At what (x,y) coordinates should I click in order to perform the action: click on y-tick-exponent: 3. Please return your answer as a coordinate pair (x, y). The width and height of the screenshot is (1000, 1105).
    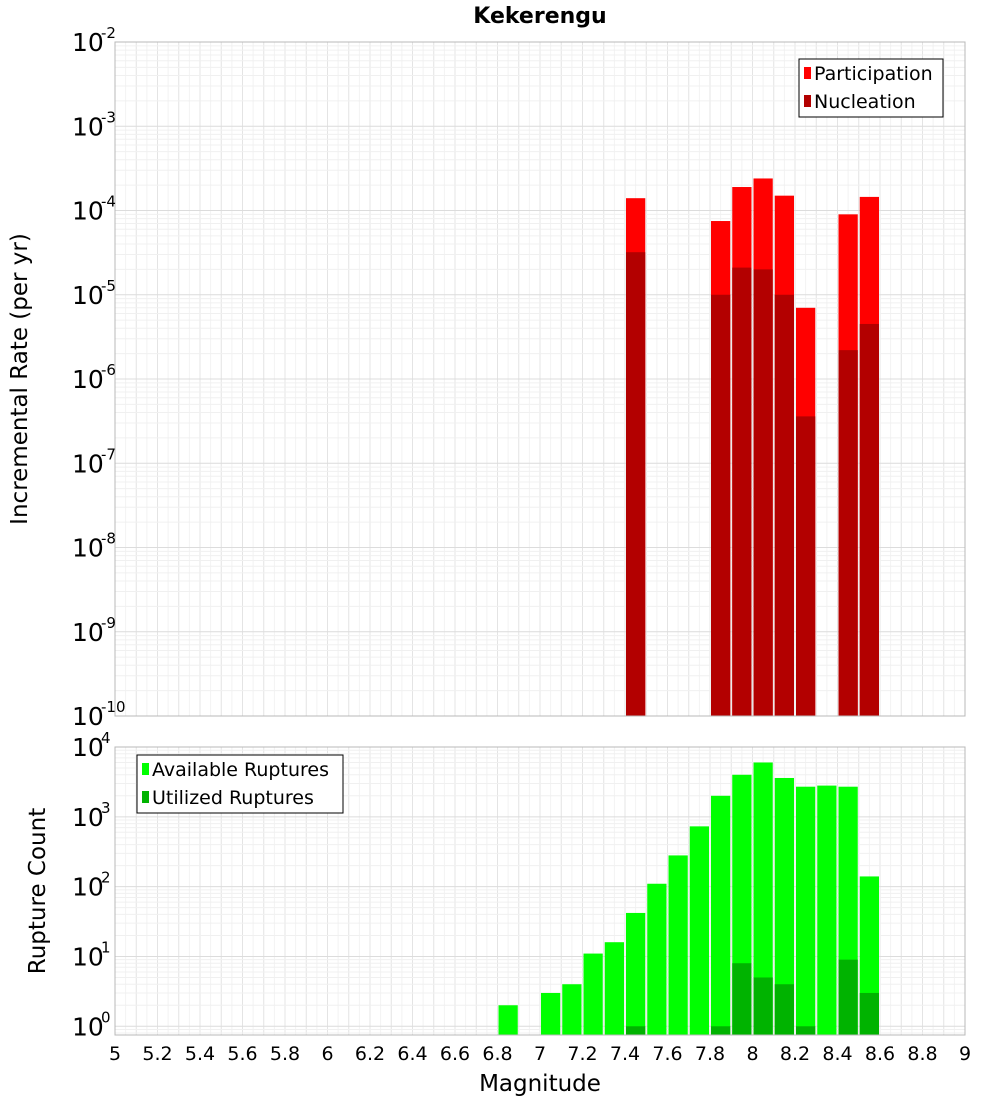
    Looking at the image, I should click on (106, 808).